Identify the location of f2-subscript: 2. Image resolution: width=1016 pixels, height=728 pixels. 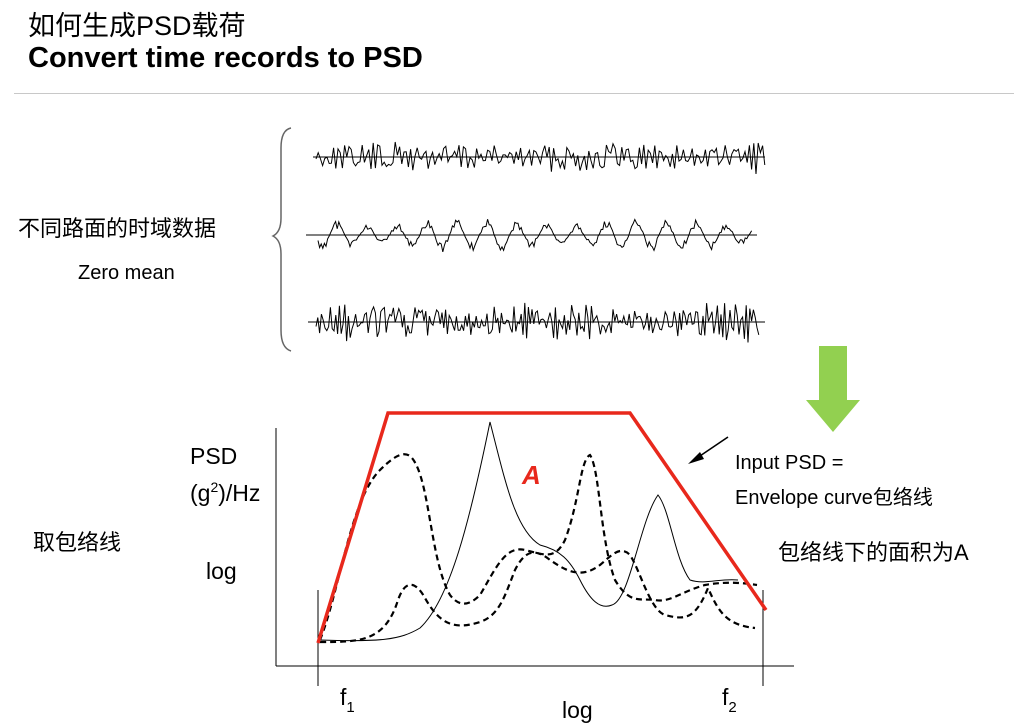
(732, 707).